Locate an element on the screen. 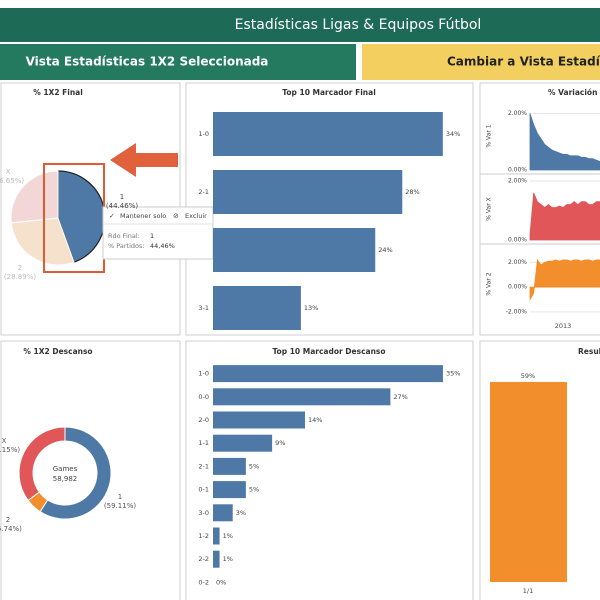 Image resolution: width=600 pixels, height=600 pixels. y-tick-label: 2-0 is located at coordinates (203, 420).